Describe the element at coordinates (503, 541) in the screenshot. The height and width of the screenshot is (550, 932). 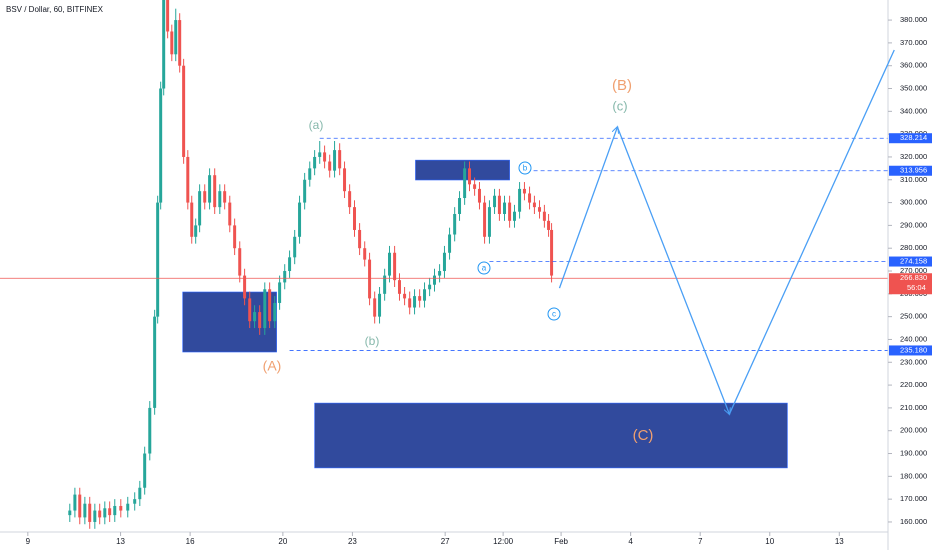
I see `x-tick-label: 12:00` at that location.